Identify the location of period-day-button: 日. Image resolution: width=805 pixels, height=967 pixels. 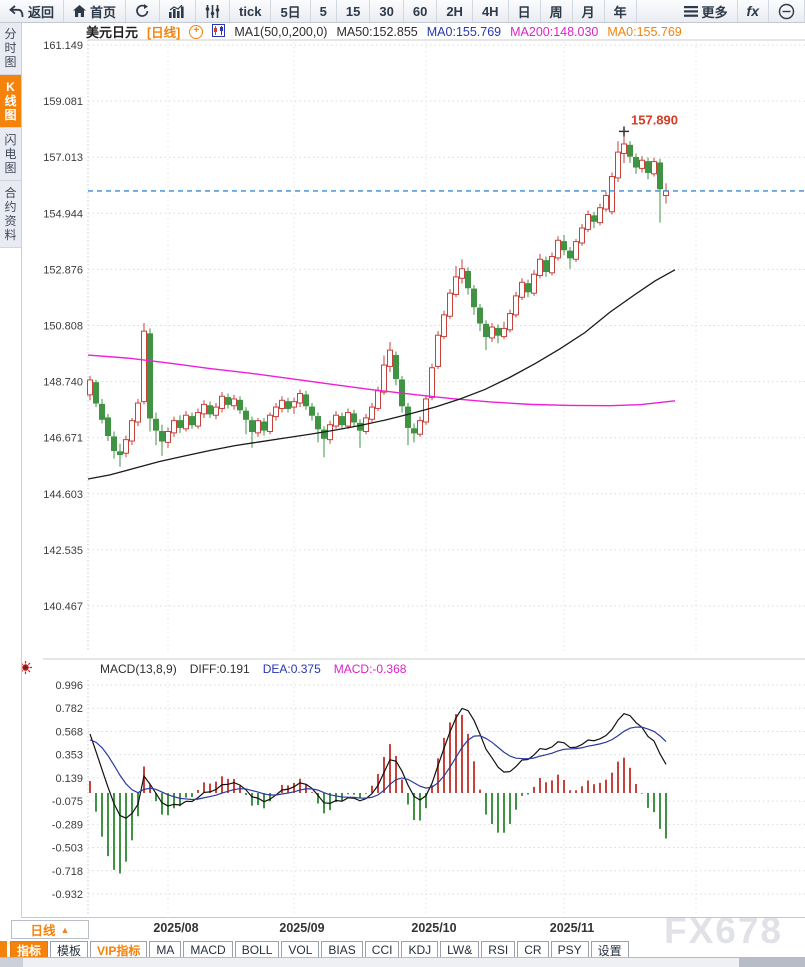
(525, 11).